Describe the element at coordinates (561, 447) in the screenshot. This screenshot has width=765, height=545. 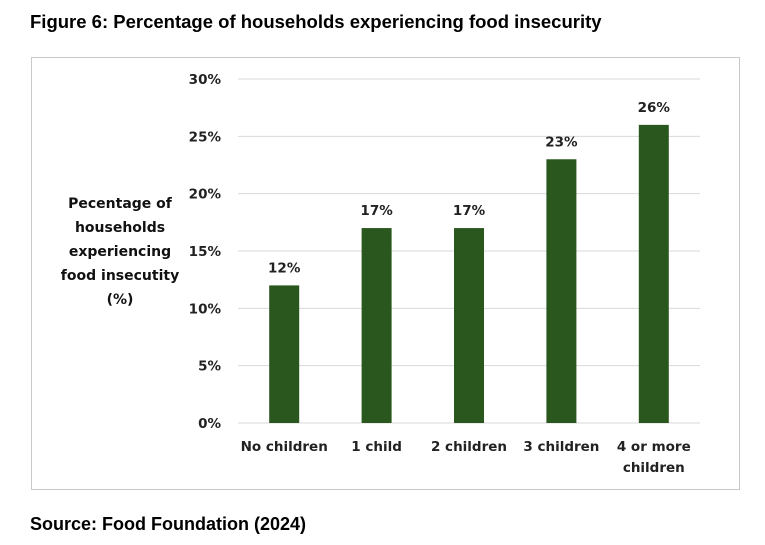
I see `x-tick-label: 3 children` at that location.